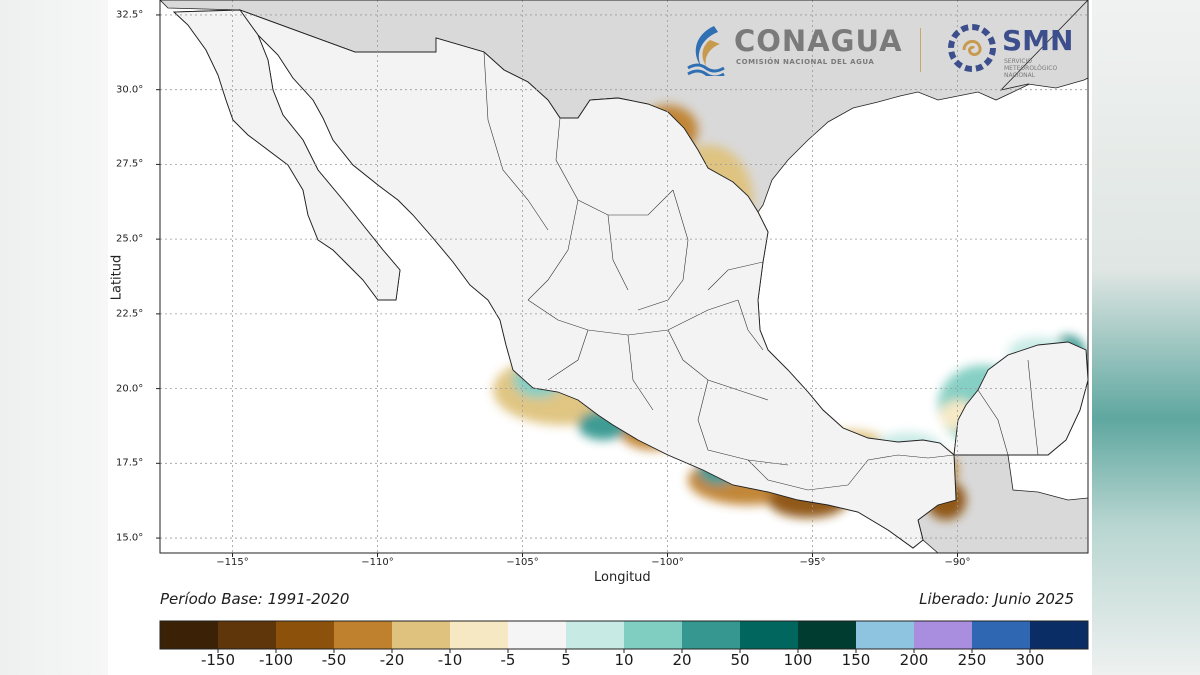 This screenshot has width=1200, height=675. I want to click on conagua-wordmark: CONAGUA, so click(818, 41).